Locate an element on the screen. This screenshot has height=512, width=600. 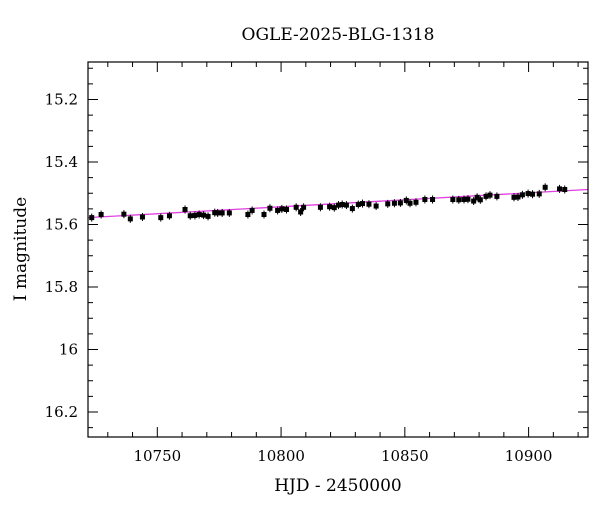
y-tick-label: 15.8 is located at coordinates (61, 287).